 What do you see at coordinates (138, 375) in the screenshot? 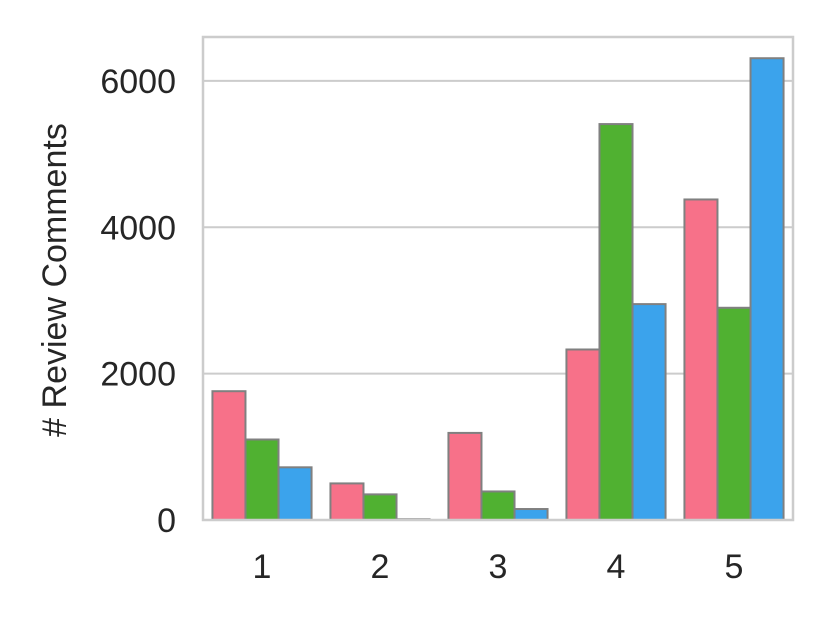
I see `y-tick-label: 2000` at bounding box center [138, 375].